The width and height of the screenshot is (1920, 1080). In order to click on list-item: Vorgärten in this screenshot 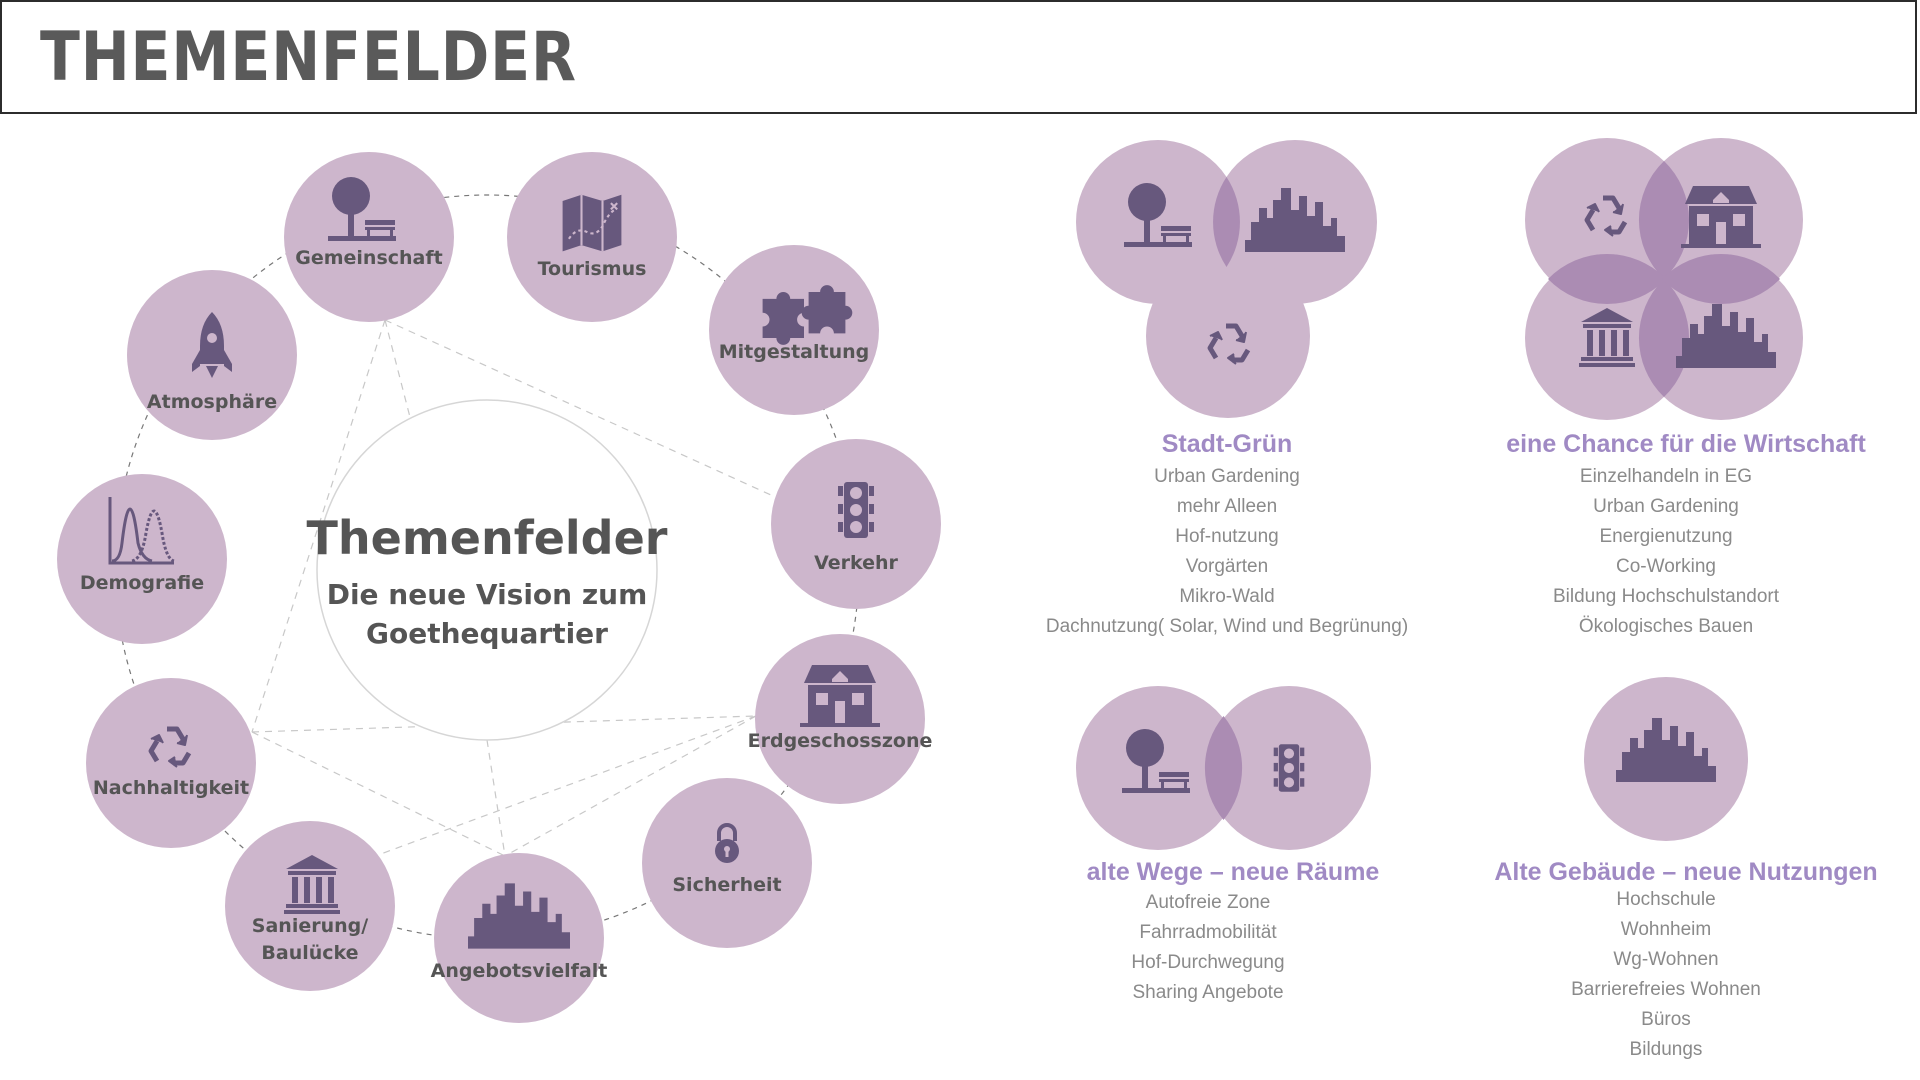, I will do `click(1227, 566)`.